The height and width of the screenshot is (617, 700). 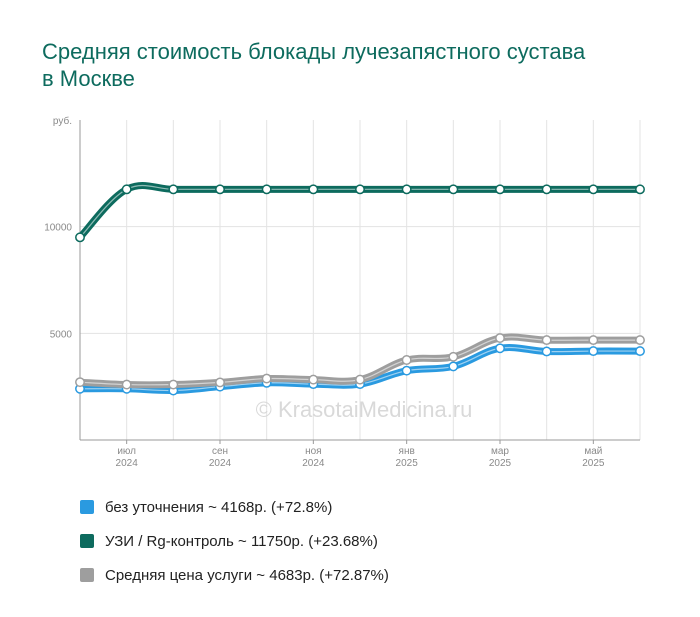 I want to click on legend-label: без уточнения ~ 4168р. (+72.8%), so click(x=219, y=507).